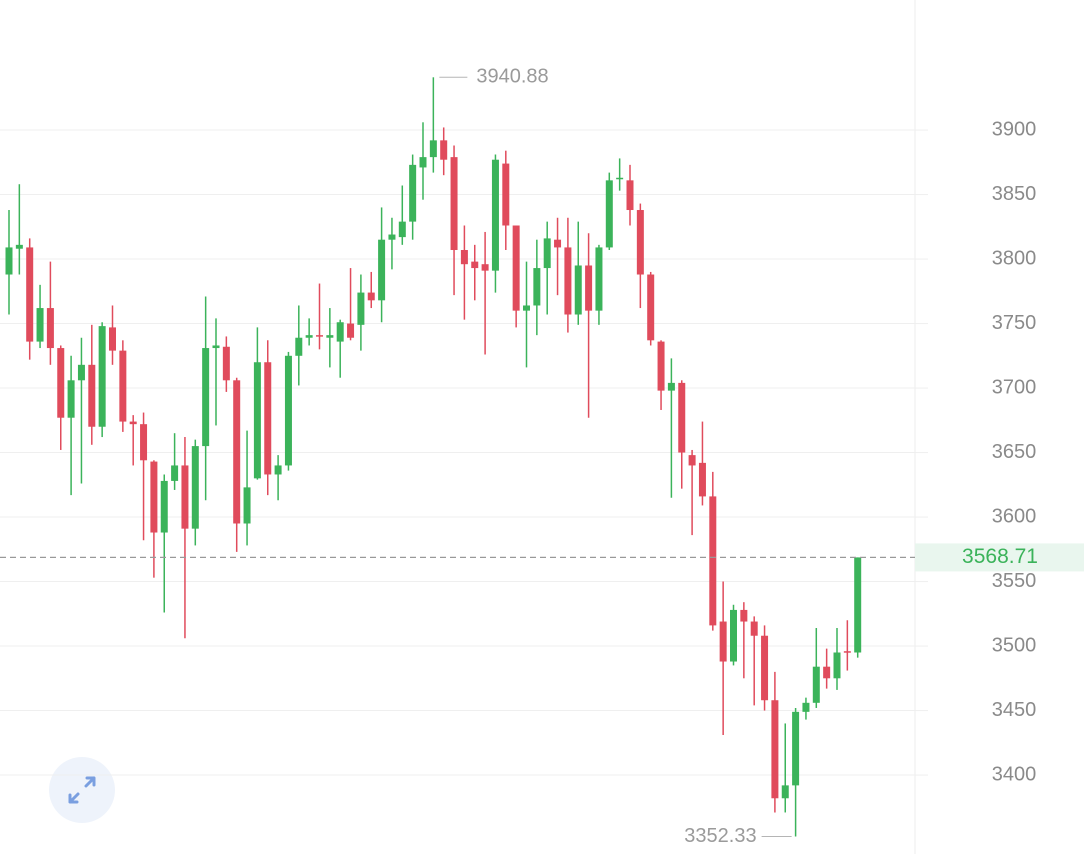 The height and width of the screenshot is (854, 1084). Describe the element at coordinates (1014, 194) in the screenshot. I see `y-tick-label: 3850` at that location.